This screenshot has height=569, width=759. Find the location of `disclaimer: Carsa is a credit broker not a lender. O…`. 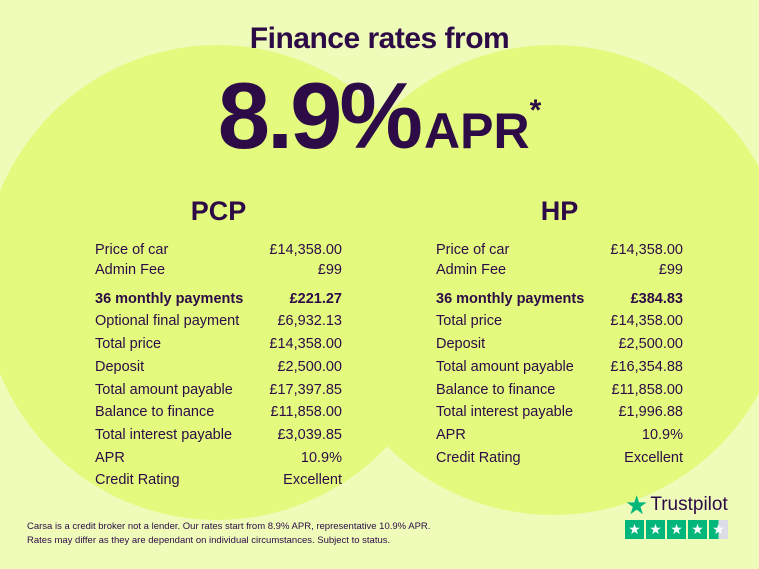

disclaimer: Carsa is a credit broker not a lender. O… is located at coordinates (228, 534).